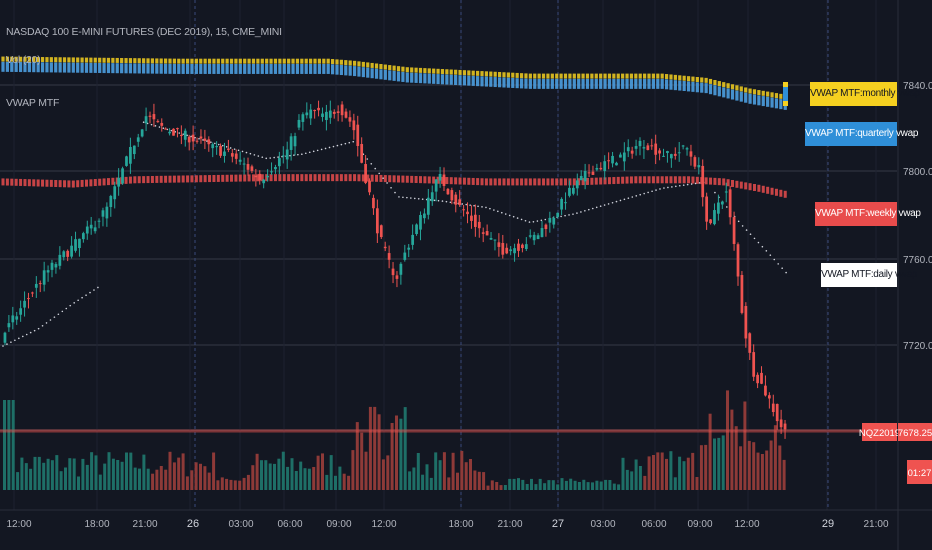 The image size is (932, 550). Describe the element at coordinates (920, 473) in the screenshot. I see `bar-countdown: 01:27` at that location.